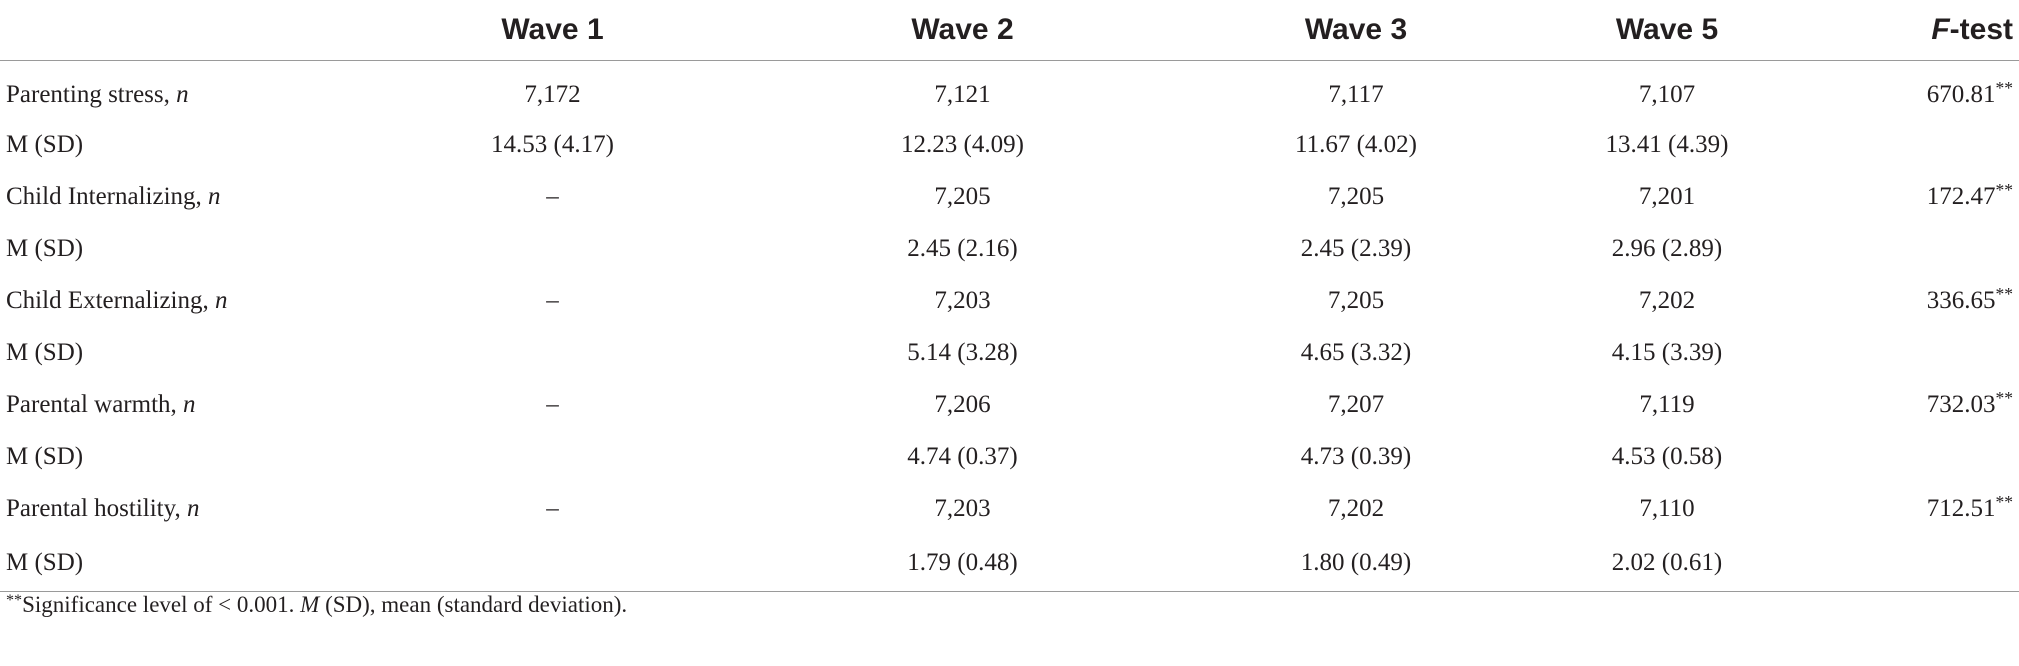 This screenshot has height=666, width=2019. I want to click on cell-wave-2: 7,205, so click(962, 196).